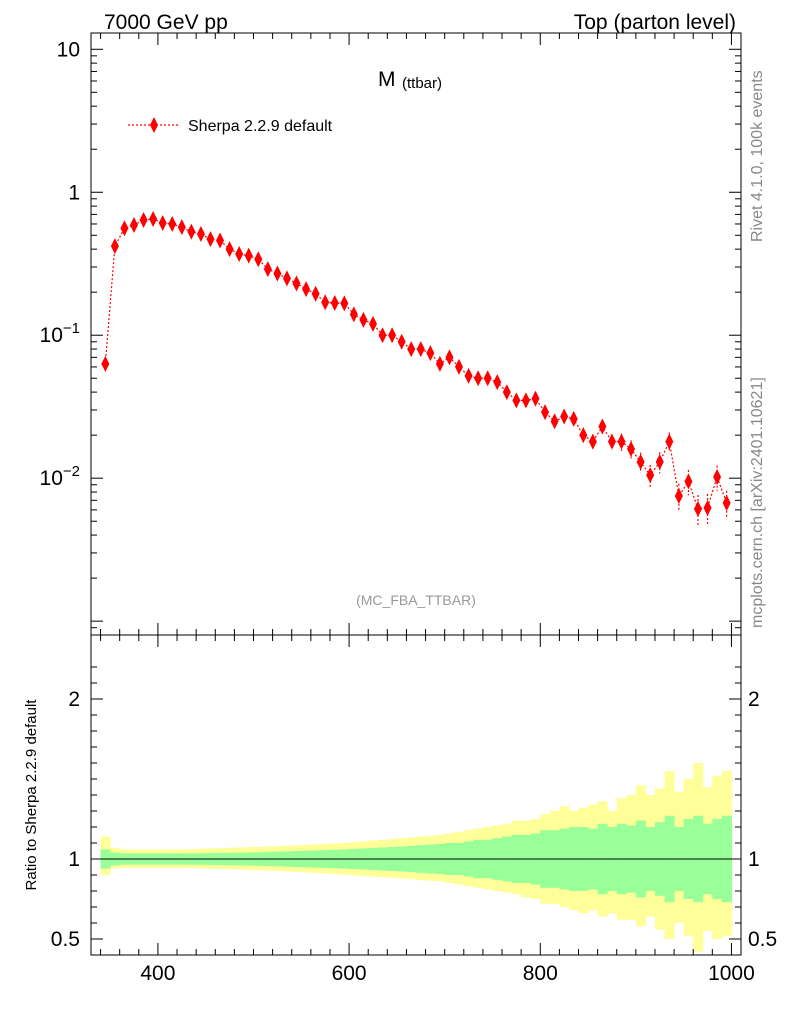  I want to click on header-right: Top (parton level), so click(655, 22).